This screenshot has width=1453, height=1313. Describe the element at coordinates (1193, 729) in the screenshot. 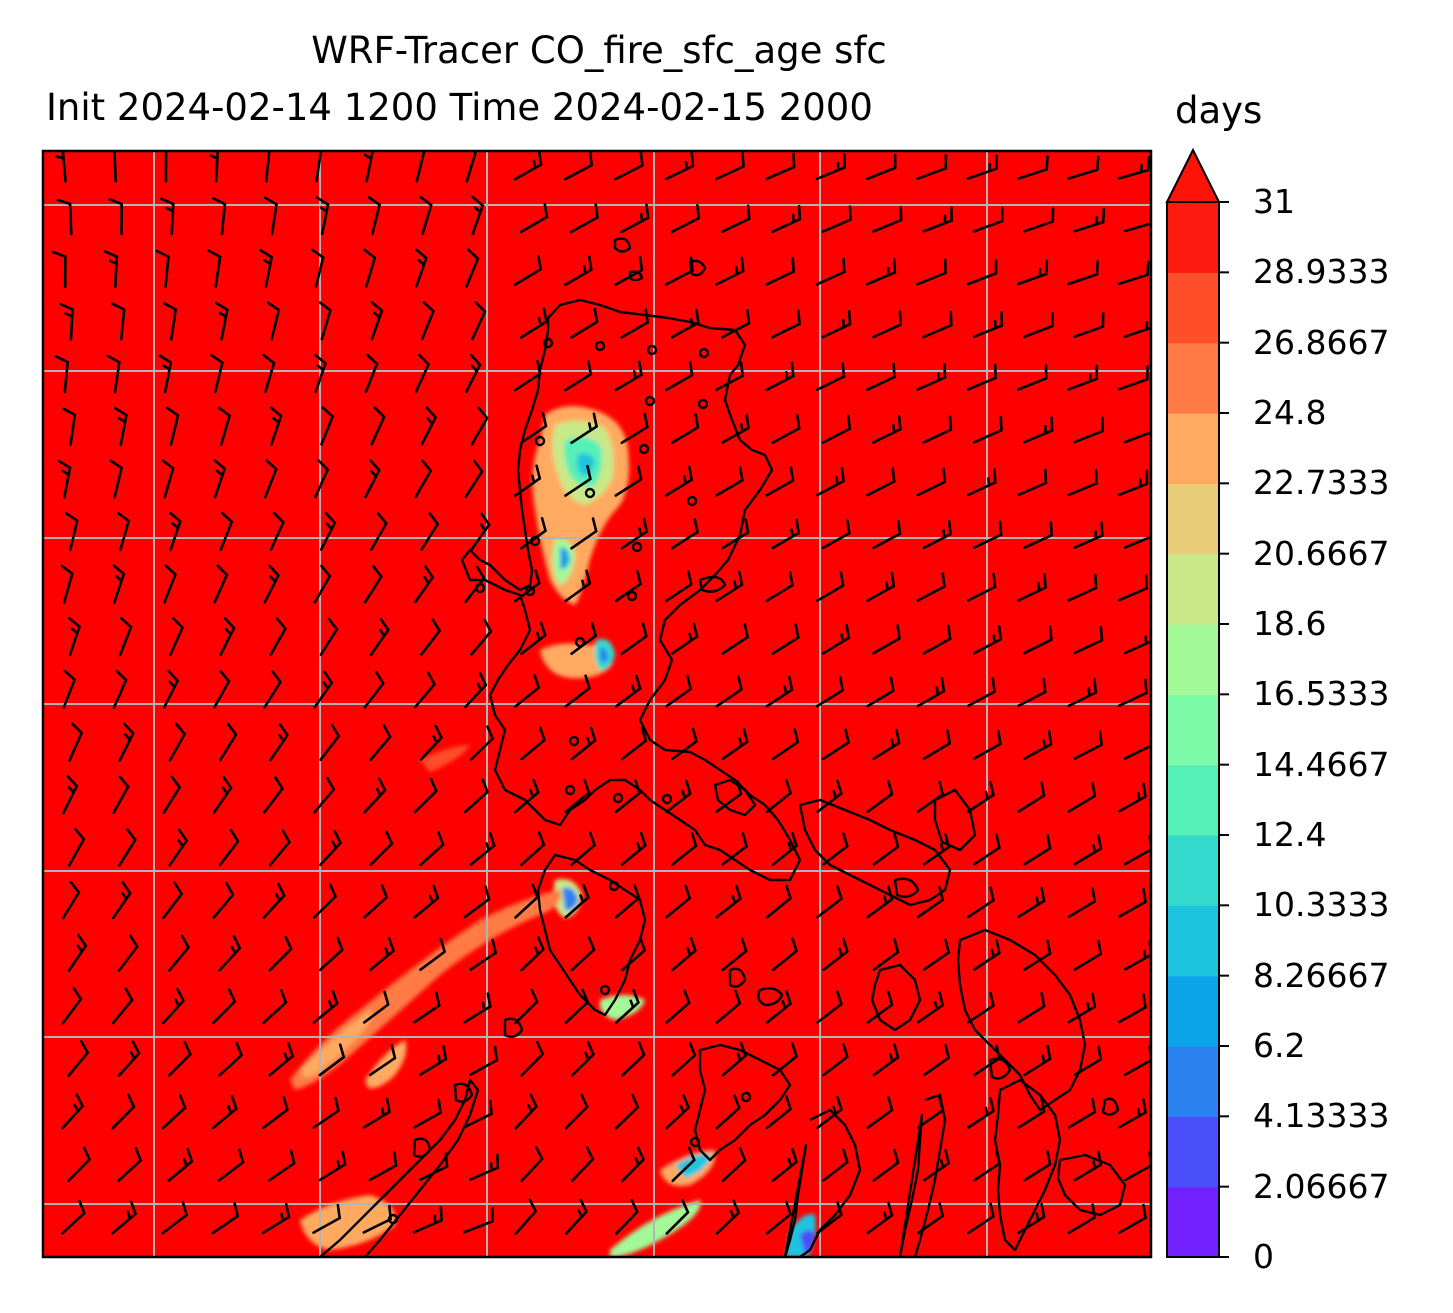

I see `colorbar-frame` at that location.